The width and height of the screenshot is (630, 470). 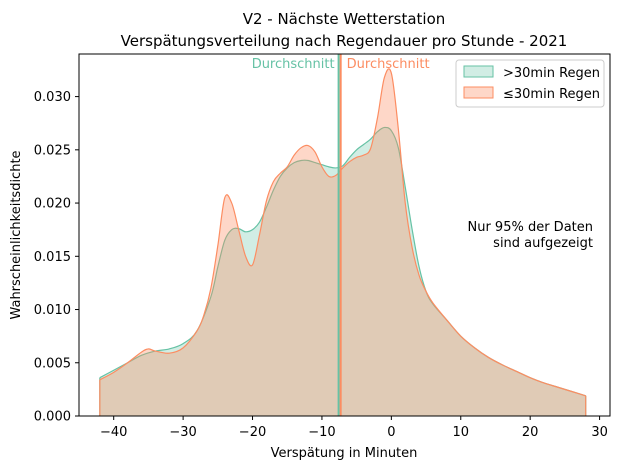 What do you see at coordinates (321, 432) in the screenshot?
I see `x-tick-label: −10` at bounding box center [321, 432].